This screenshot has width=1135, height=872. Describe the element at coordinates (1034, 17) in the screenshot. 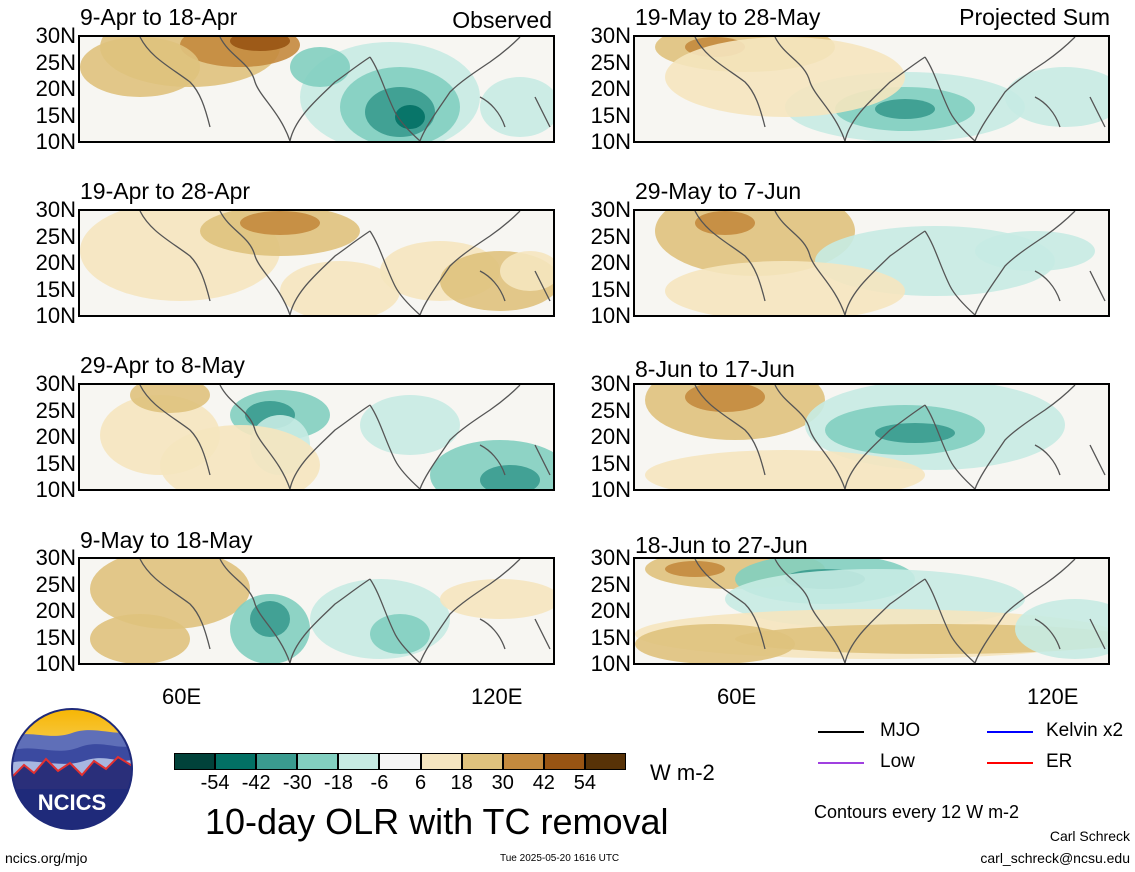

I see `projected-sum-label: Projected Sum` at that location.